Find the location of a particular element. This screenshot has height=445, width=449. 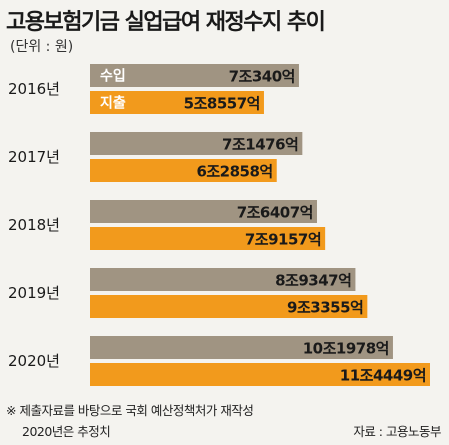

data-label: 7조340억 is located at coordinates (262, 77).